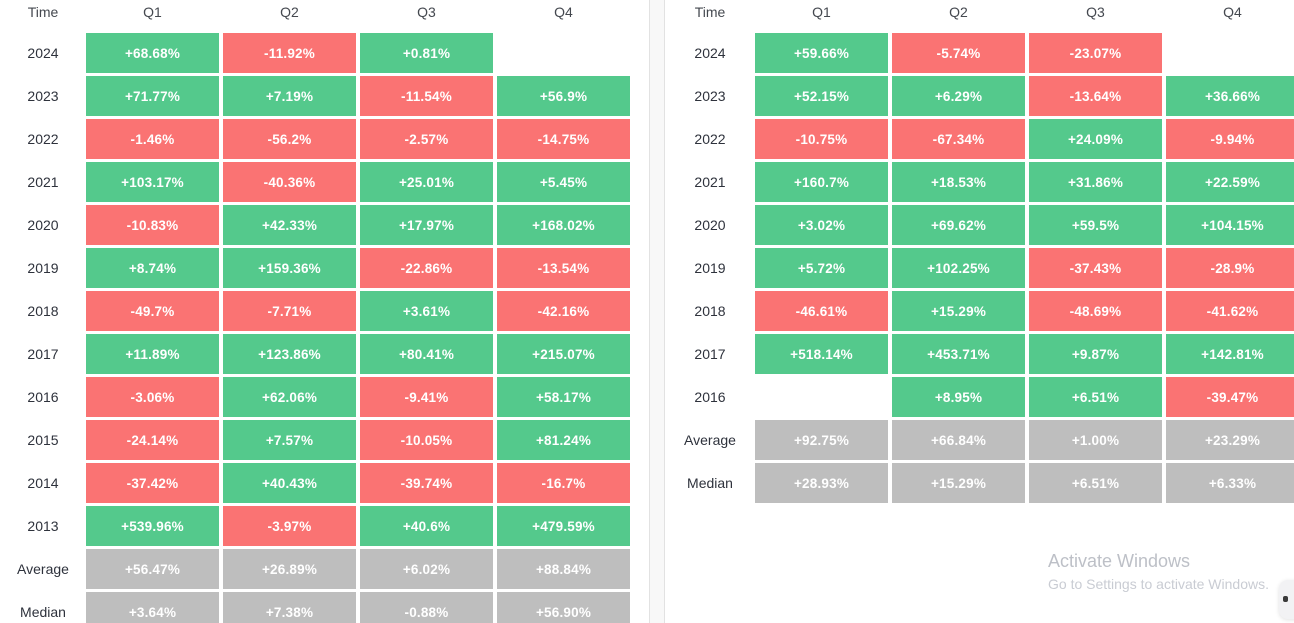 Image resolution: width=1294 pixels, height=623 pixels. Describe the element at coordinates (1230, 53) in the screenshot. I see `value-cell` at that location.